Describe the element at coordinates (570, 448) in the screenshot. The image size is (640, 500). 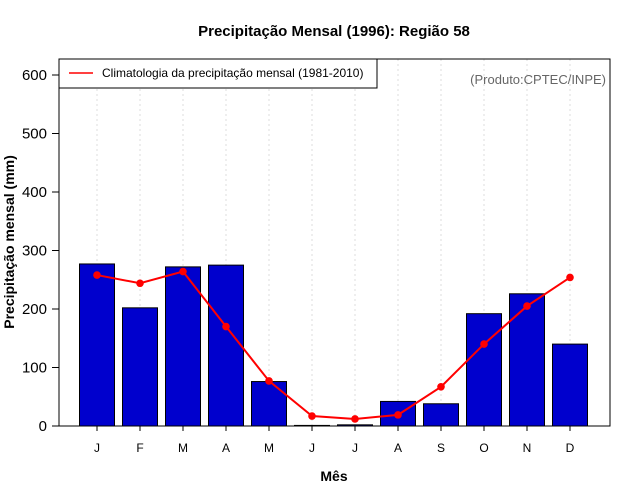
I see `xtick-label-11: D` at that location.